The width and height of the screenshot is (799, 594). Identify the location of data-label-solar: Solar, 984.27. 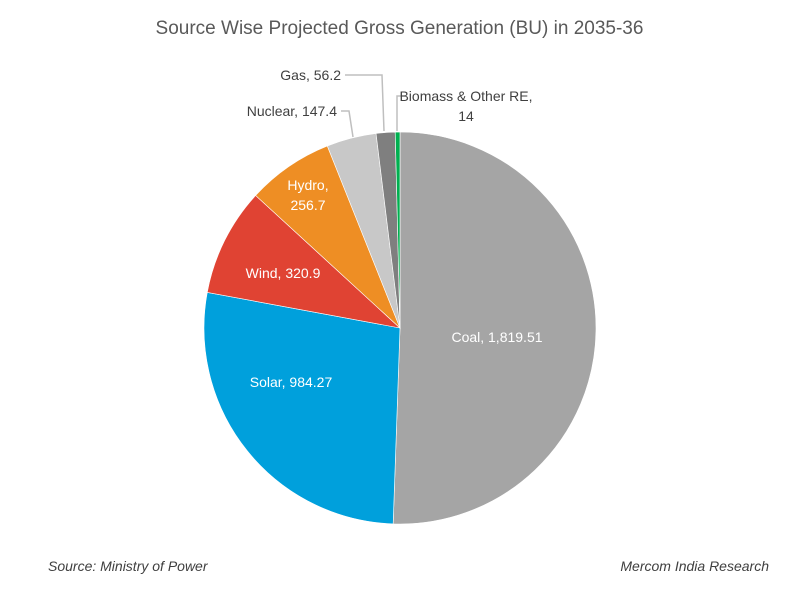
(291, 382).